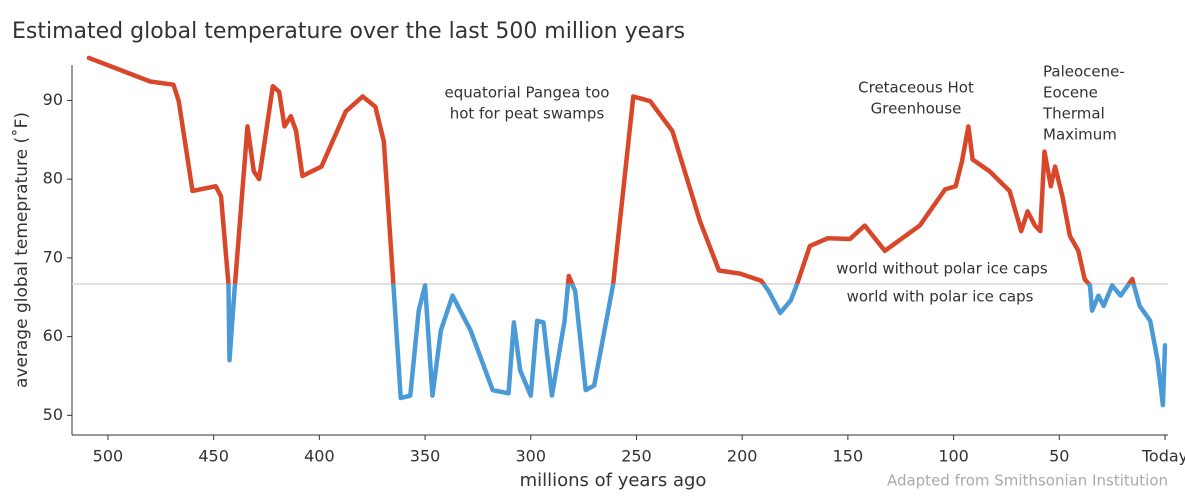 The image size is (1185, 498). What do you see at coordinates (530, 456) in the screenshot?
I see `x-tick-label: 300` at bounding box center [530, 456].